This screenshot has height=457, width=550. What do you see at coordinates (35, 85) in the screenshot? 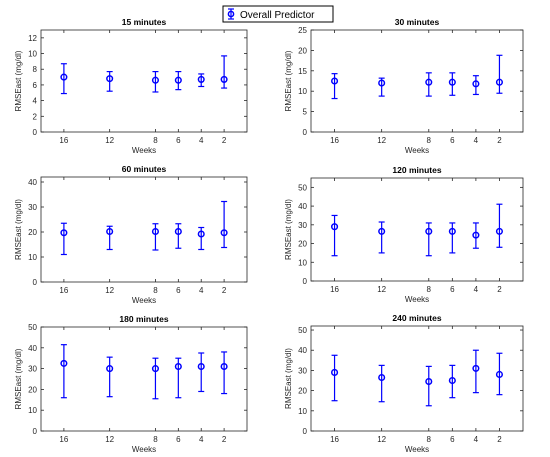
I see `y-tick-label: 6` at bounding box center [35, 85].